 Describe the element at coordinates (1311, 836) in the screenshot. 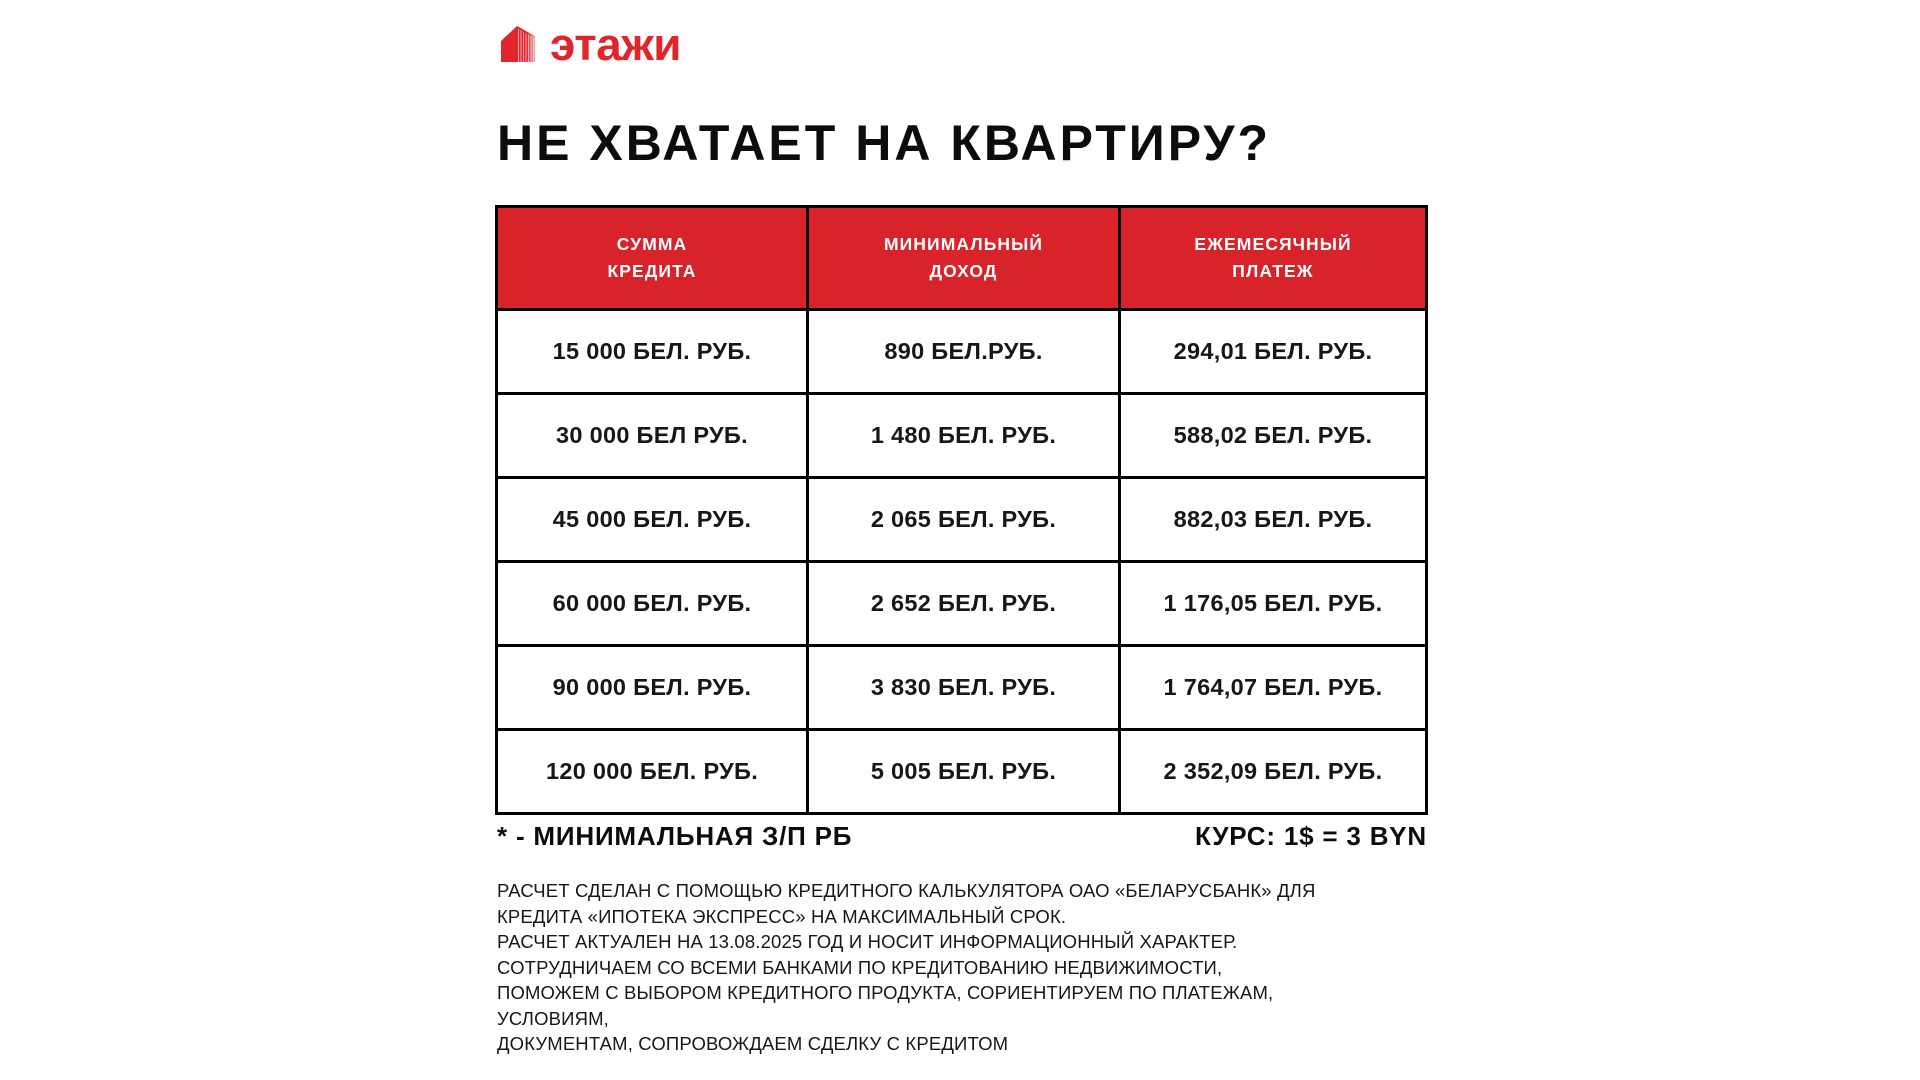

I see `exchange-rate-note: КУРС: 1$ = 3 BYN` at that location.